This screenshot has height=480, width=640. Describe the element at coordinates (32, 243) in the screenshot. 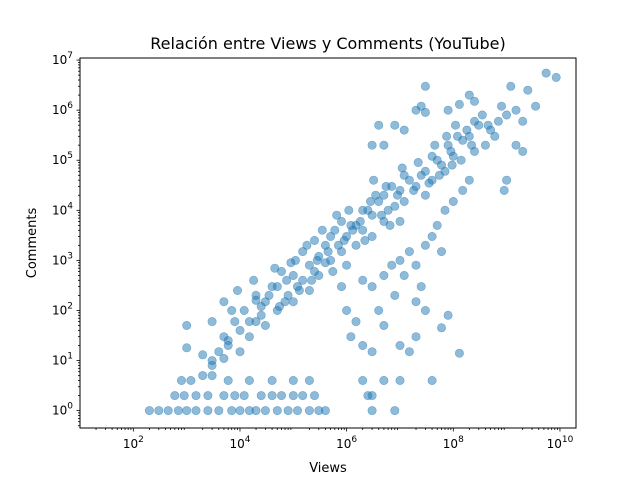

I see `y-axis-label: Comments` at that location.